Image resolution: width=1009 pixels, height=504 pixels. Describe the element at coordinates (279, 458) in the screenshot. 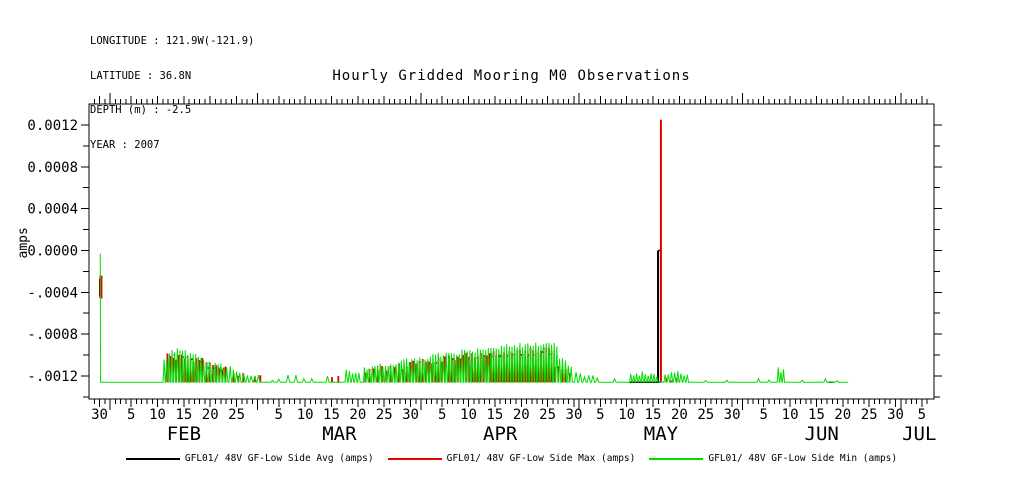

I see `legend-label-avg: GFL01/ 48V GF-Low Side Avg (amps)` at that location.